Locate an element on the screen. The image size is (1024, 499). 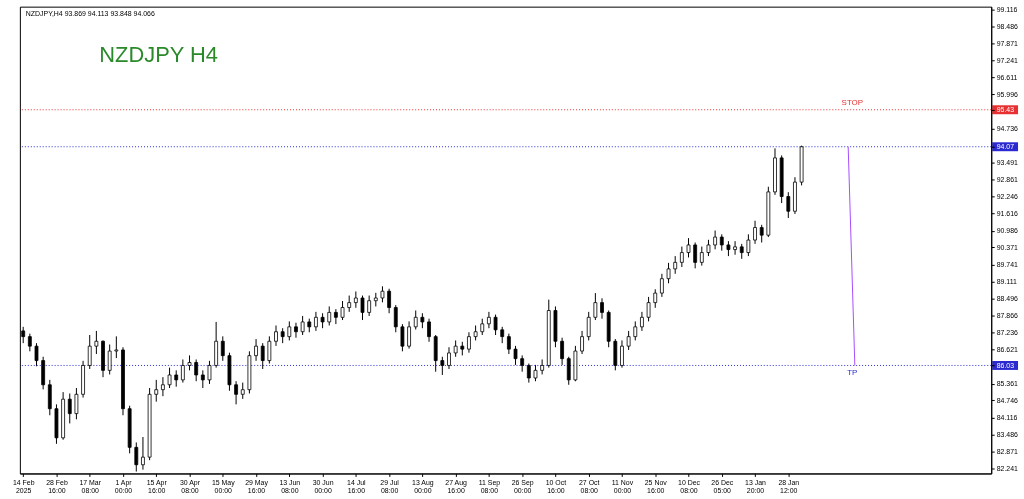
text: NZDJPY H4 is located at coordinates (158, 55).